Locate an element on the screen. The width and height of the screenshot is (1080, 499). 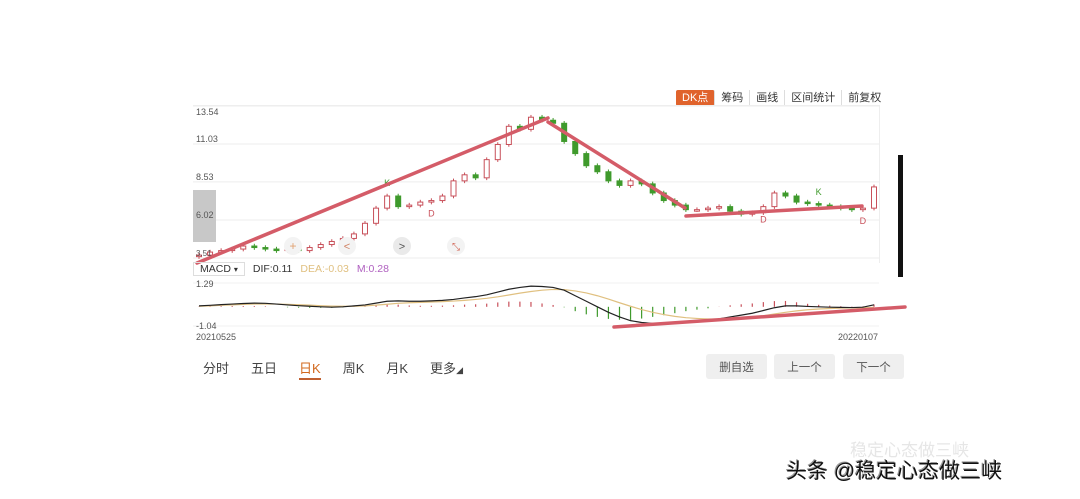
collapse-icon: ⤡ is located at coordinates (456, 247).